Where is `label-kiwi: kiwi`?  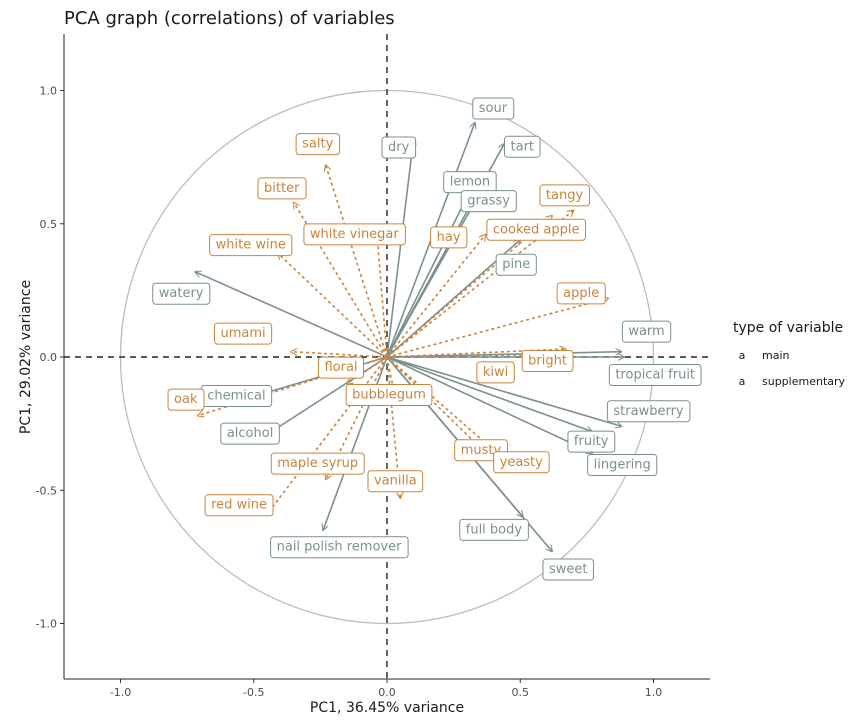 label-kiwi: kiwi is located at coordinates (495, 372).